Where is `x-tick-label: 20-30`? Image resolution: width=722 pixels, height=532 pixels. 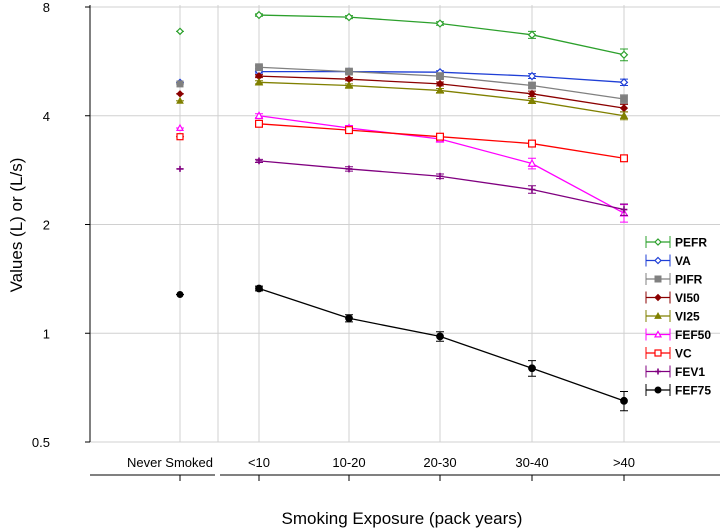
x-tick-label: 20-30 is located at coordinates (439, 462).